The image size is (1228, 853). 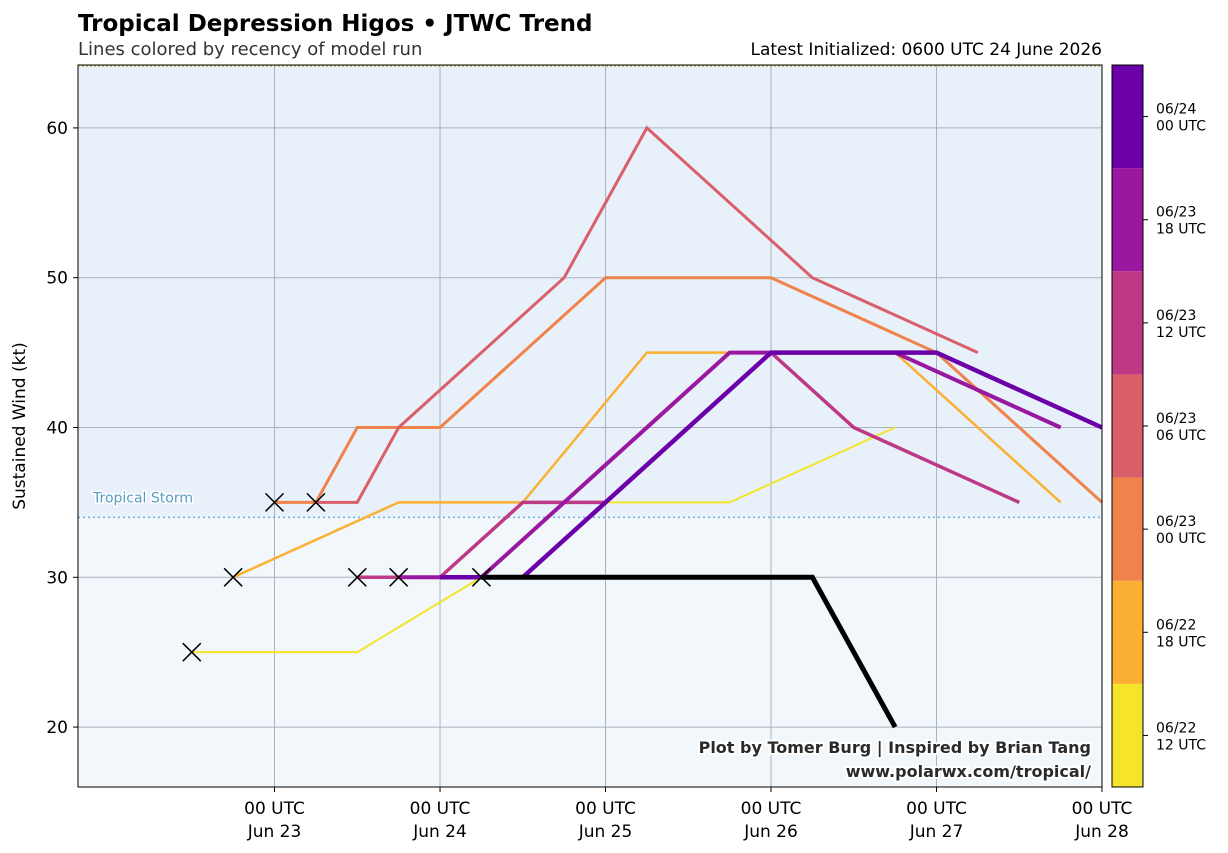 I want to click on y-tick-label: 40, so click(x=57, y=428).